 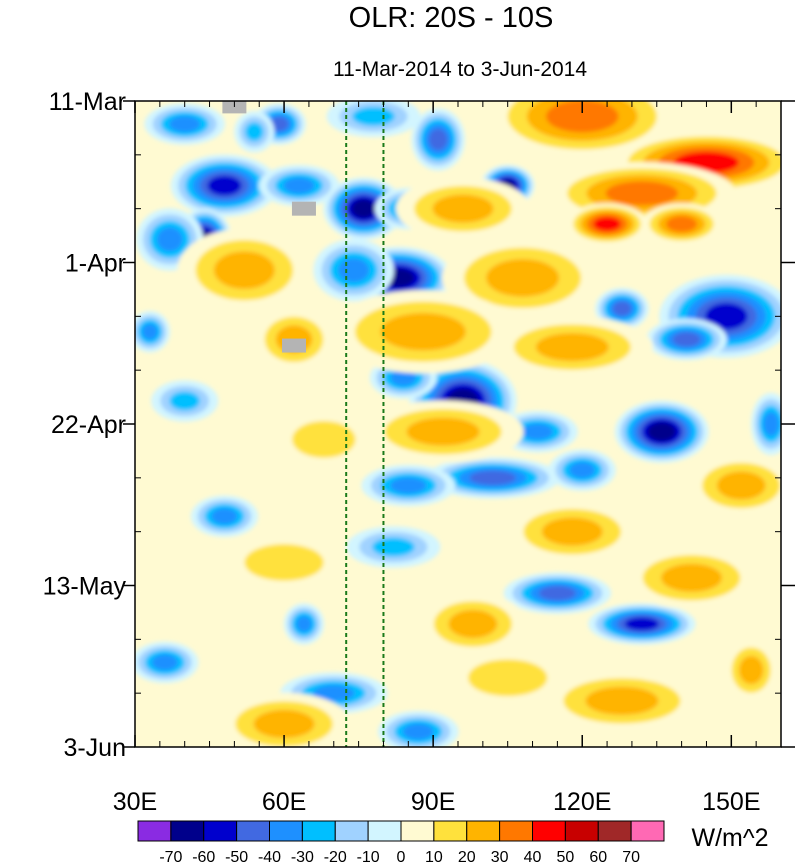 I want to click on colorbar-label: 0, so click(x=401, y=856).